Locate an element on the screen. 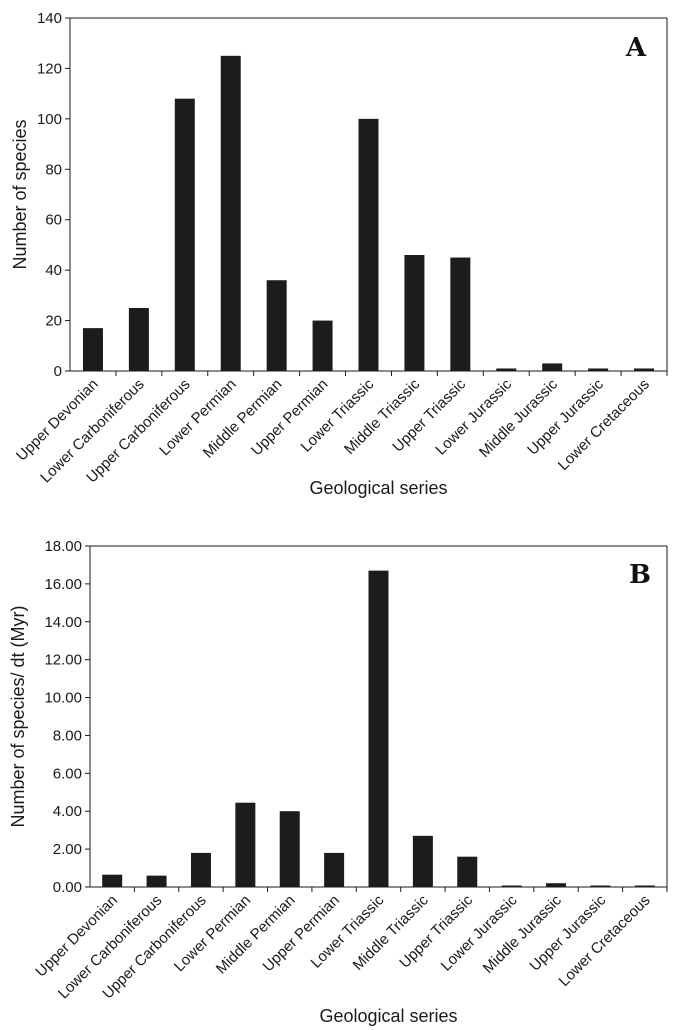  y-tick-label: 14.00 is located at coordinates (63, 622).